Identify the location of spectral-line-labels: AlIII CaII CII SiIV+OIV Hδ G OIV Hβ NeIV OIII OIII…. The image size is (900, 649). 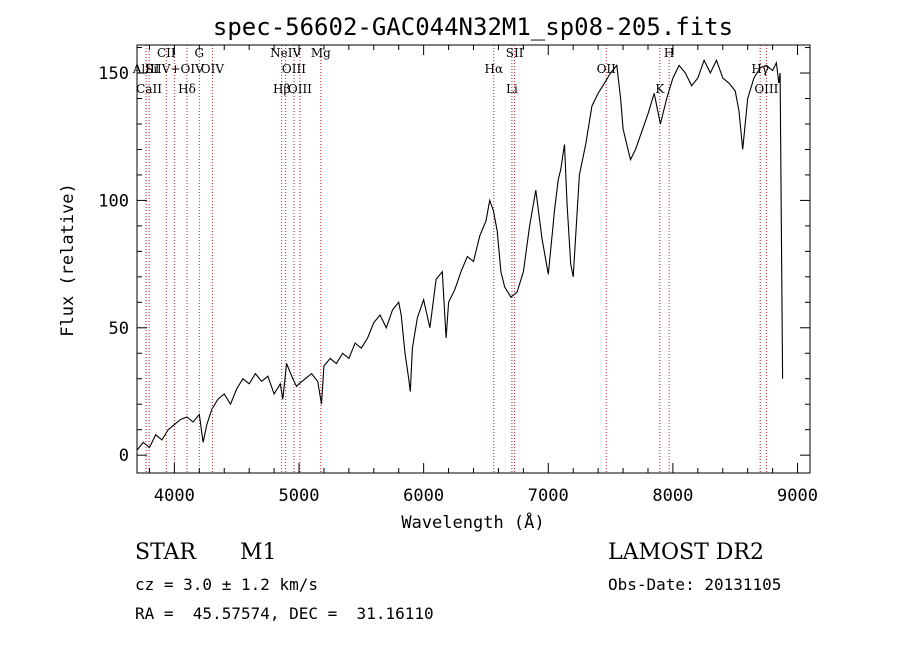
(455, 71).